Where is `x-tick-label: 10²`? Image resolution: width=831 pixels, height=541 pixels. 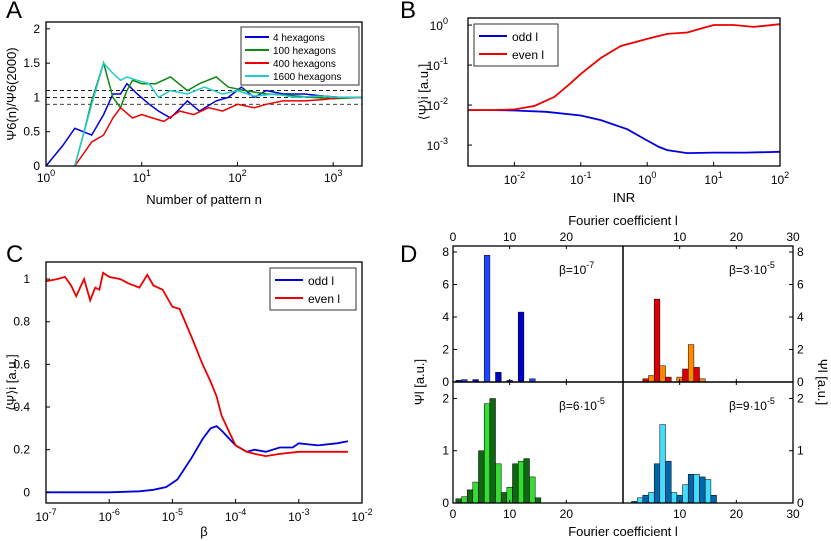 x-tick-label: 10² is located at coordinates (780, 178).